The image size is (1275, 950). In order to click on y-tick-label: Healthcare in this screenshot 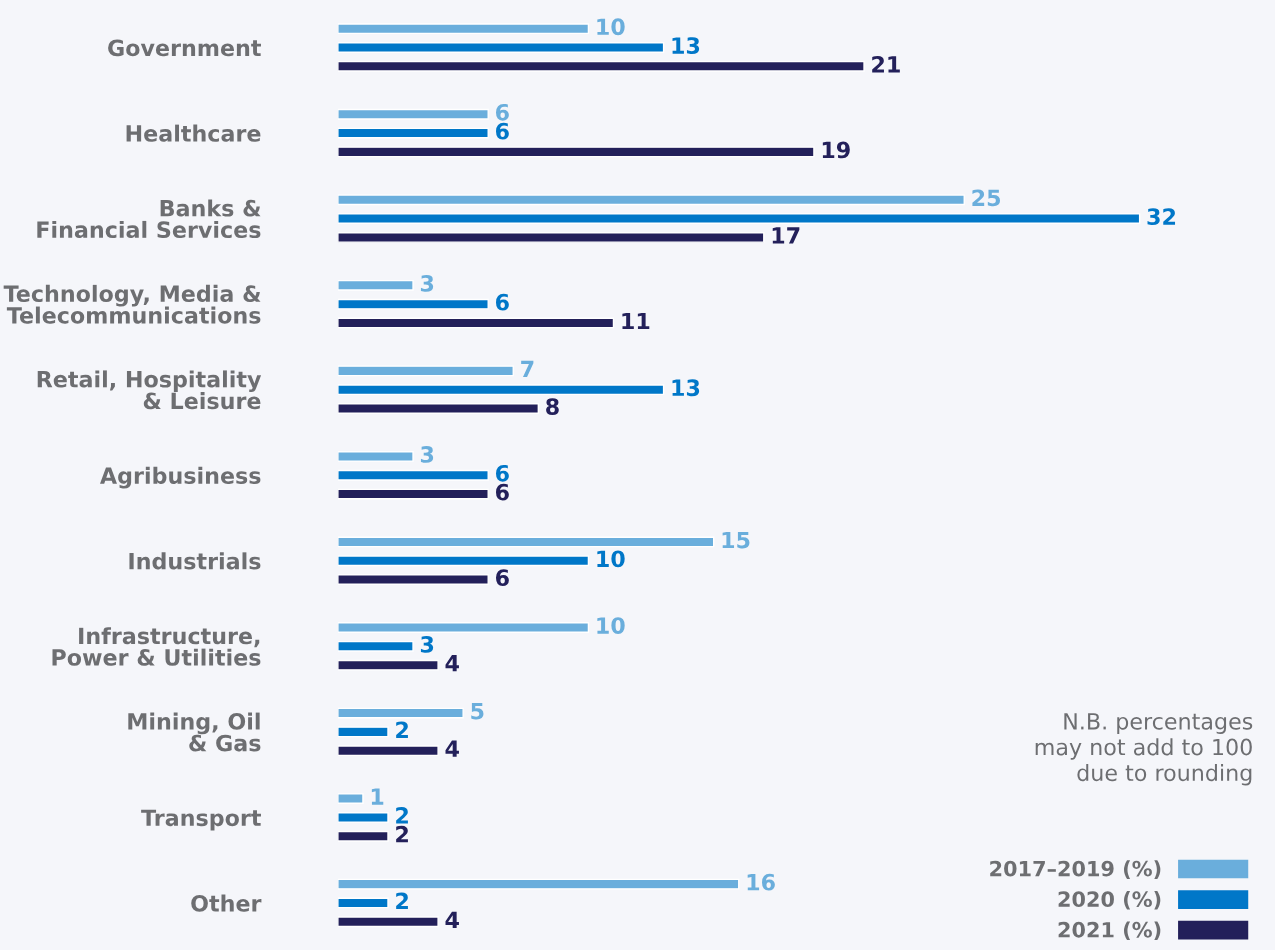, I will do `click(193, 133)`.